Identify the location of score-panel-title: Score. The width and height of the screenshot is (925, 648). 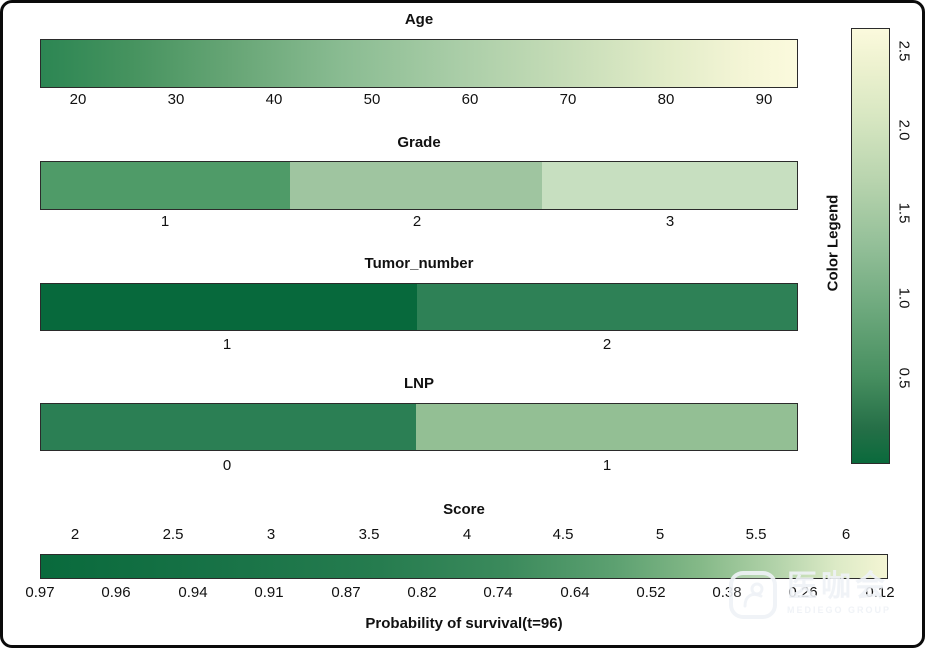
(464, 509).